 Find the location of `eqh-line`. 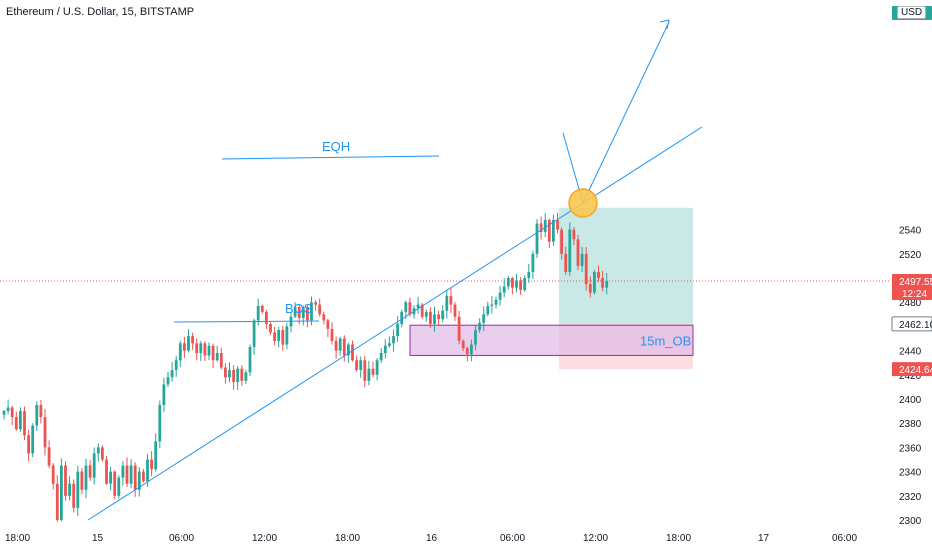

eqh-line is located at coordinates (330, 157).